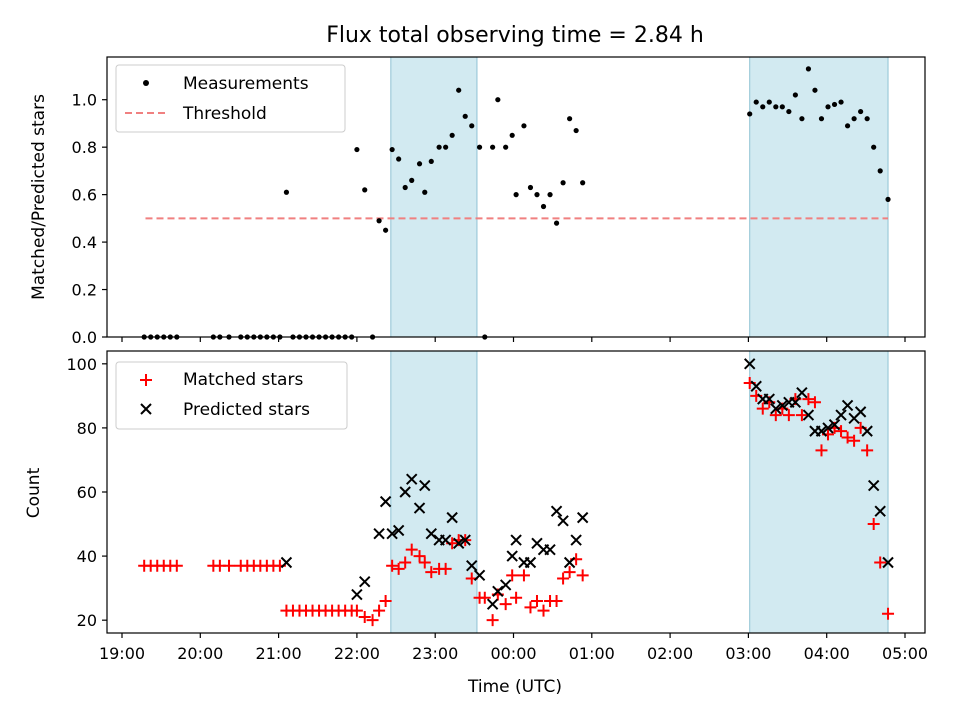 This screenshot has width=960, height=720. I want to click on y-tick-label: 80, so click(87, 428).